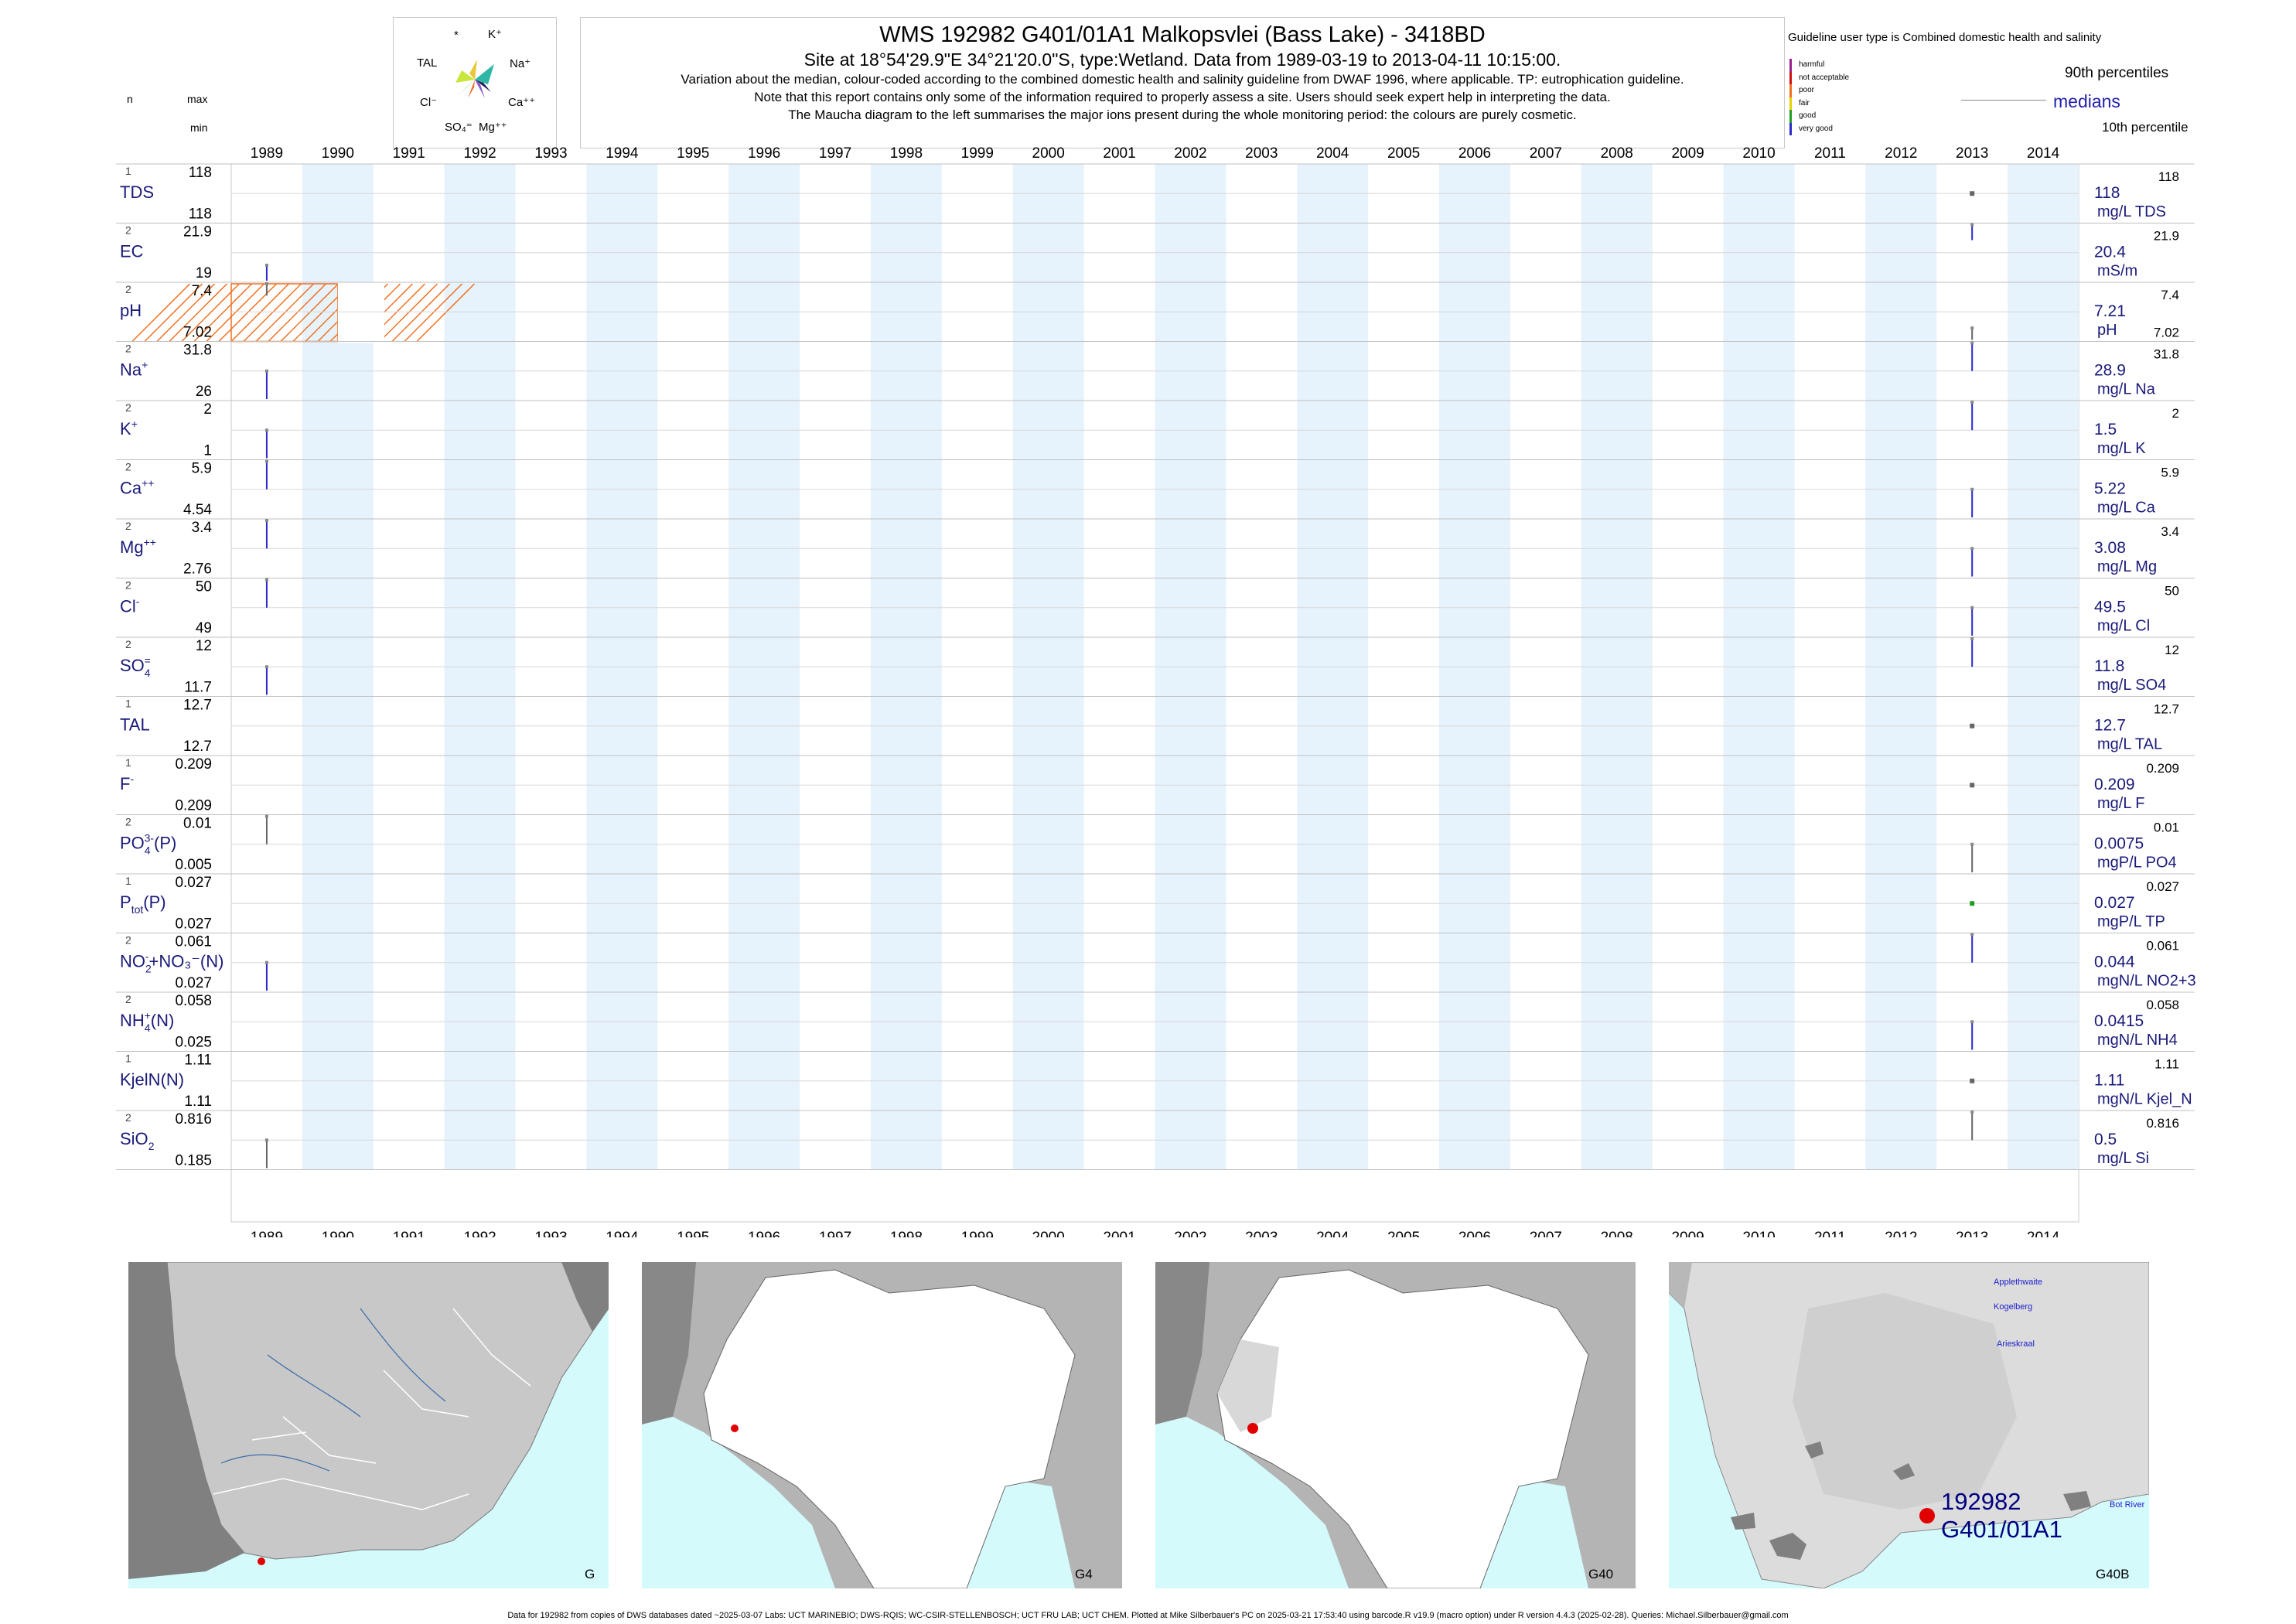 Image resolution: width=2296 pixels, height=1624 pixels. What do you see at coordinates (2170, 295) in the screenshot?
I see `row-right-max: 7.4` at bounding box center [2170, 295].